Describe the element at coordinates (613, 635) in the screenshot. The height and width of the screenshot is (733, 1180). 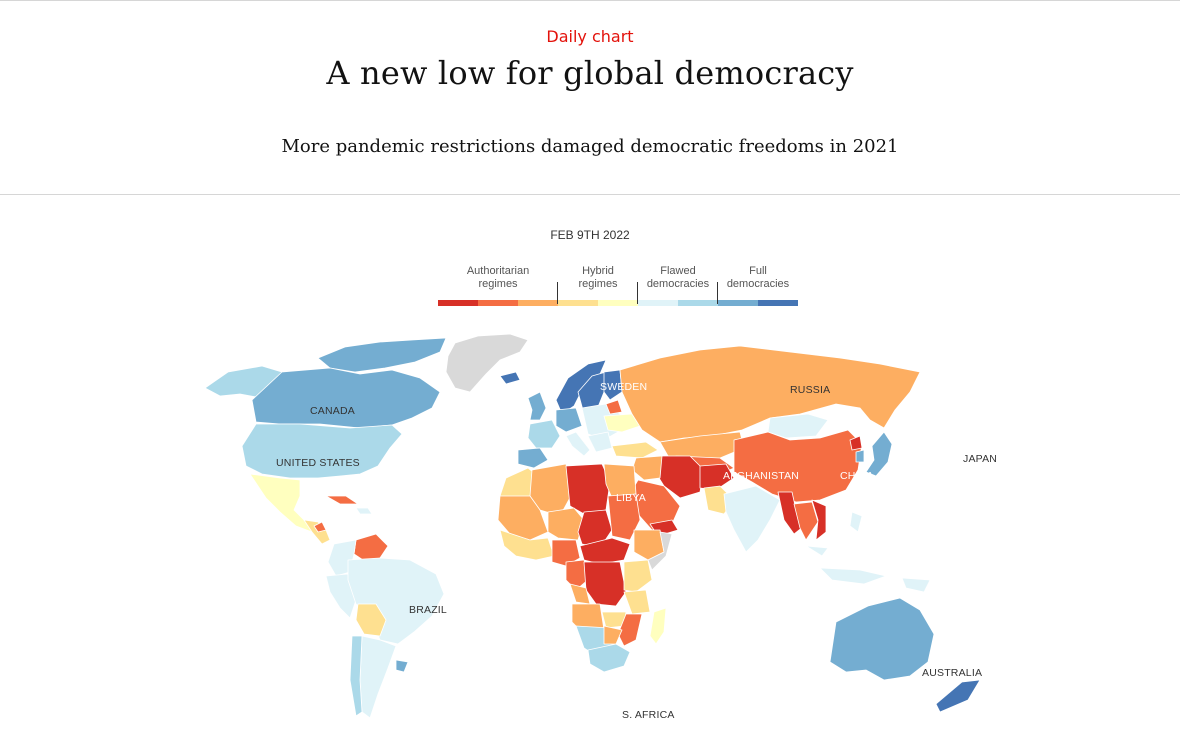
I see `region-zimbabwe` at that location.